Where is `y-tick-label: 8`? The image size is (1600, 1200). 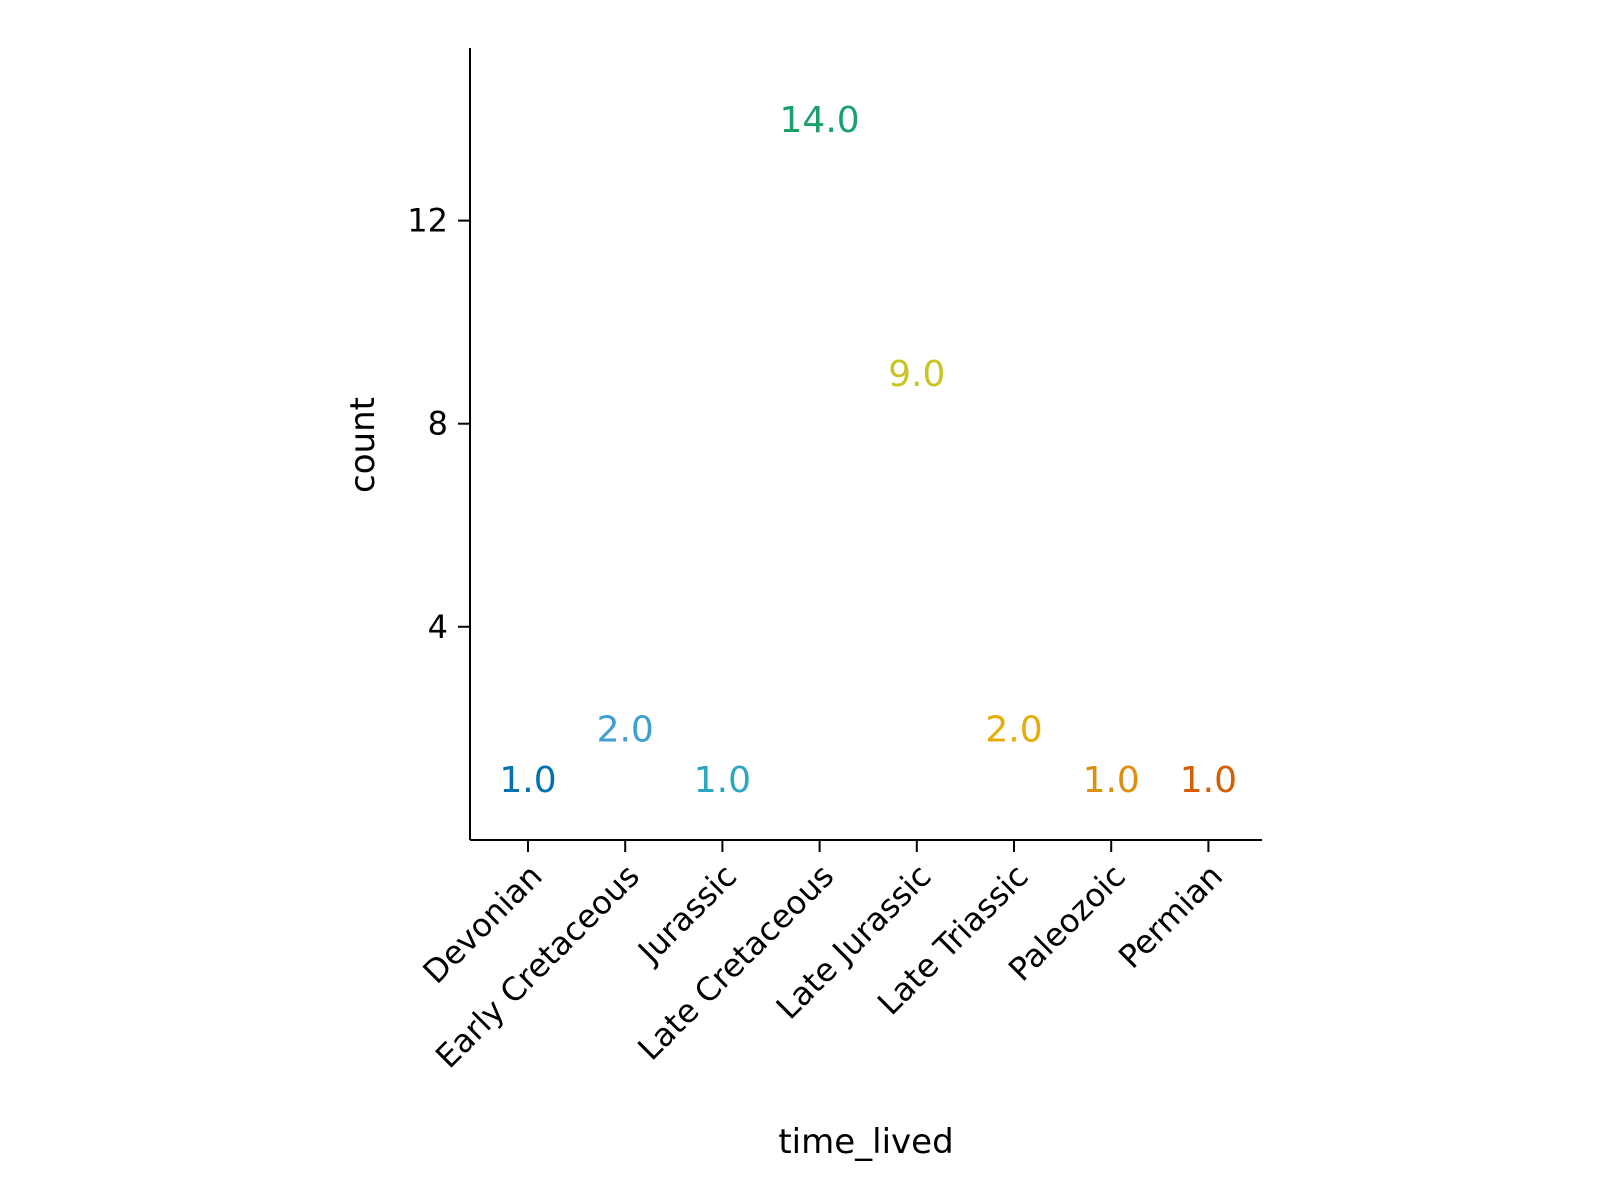 y-tick-label: 8 is located at coordinates (438, 424).